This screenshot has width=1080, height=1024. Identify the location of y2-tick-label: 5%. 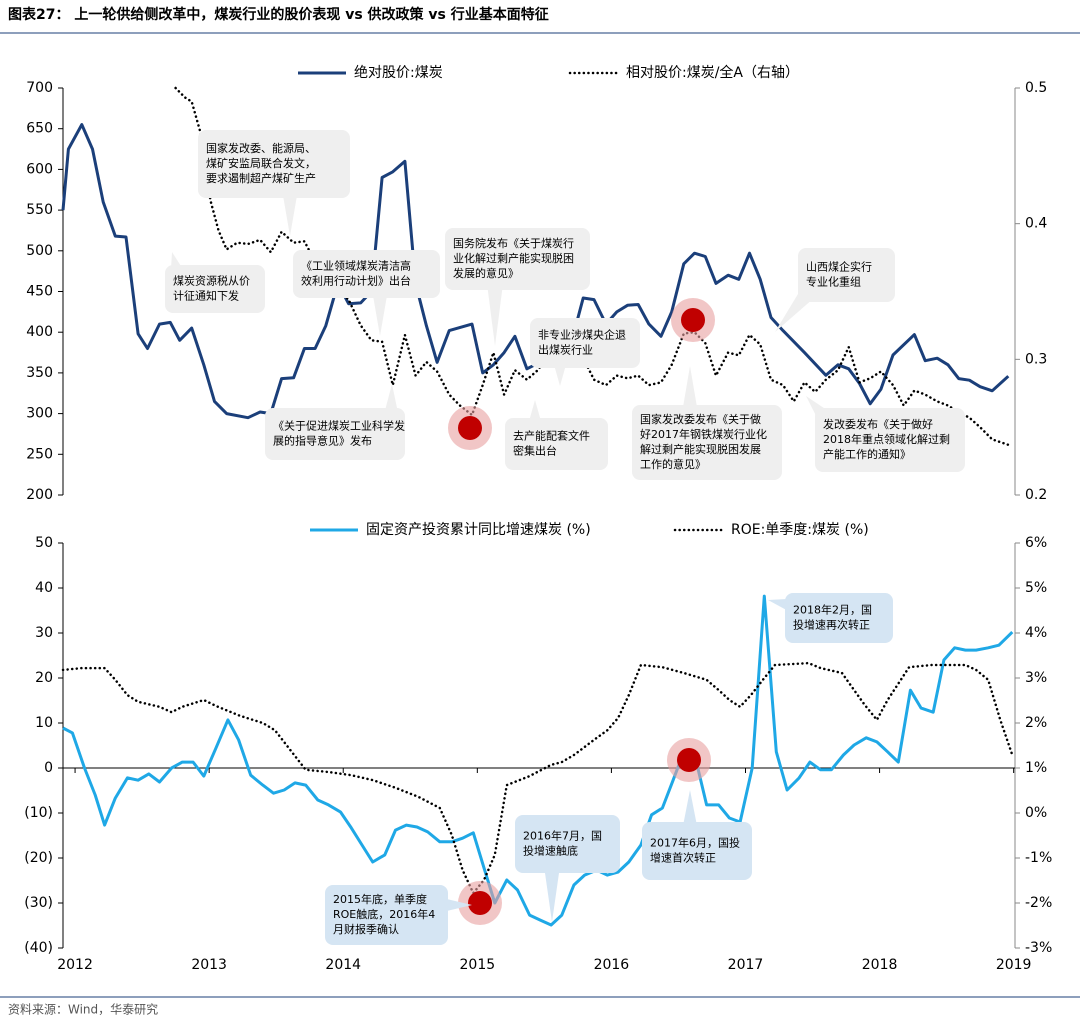
(1036, 588).